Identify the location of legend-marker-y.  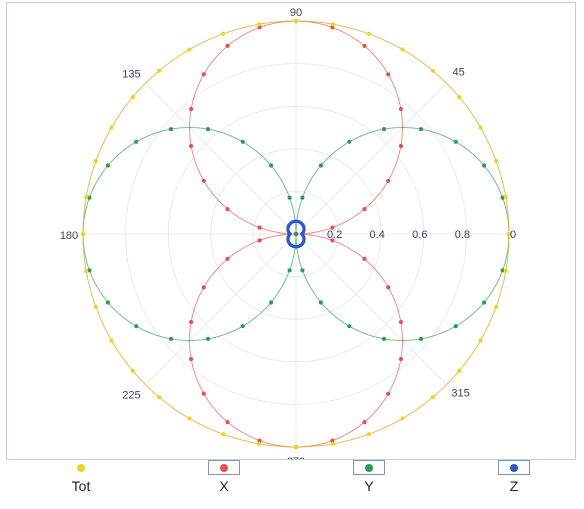
(369, 467).